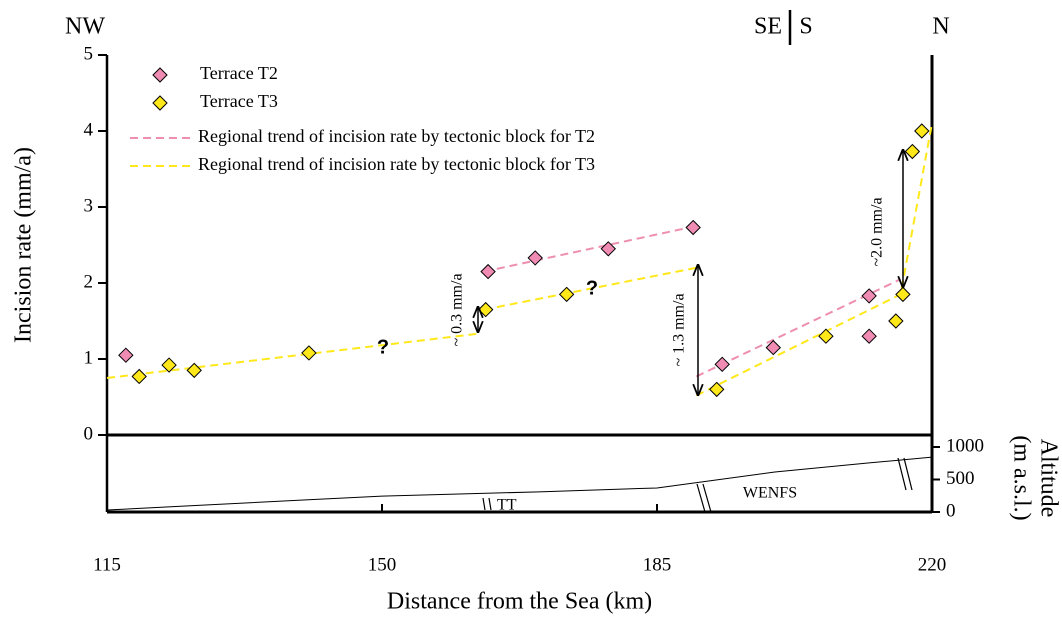  What do you see at coordinates (89, 53) in the screenshot?
I see `y-tick-label: 5` at bounding box center [89, 53].